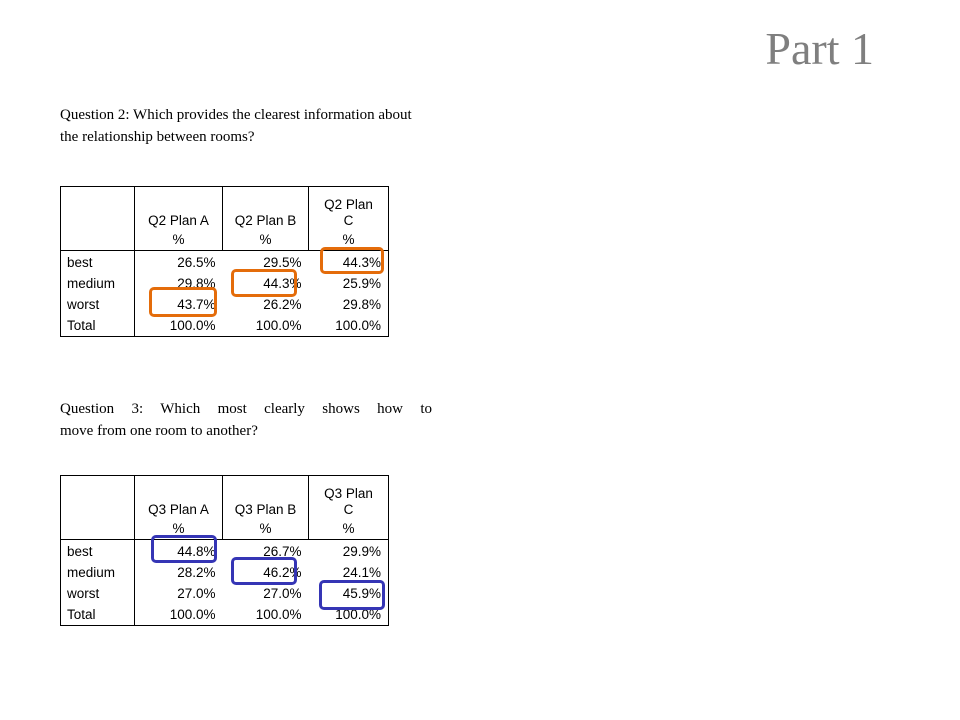 The image size is (960, 720). What do you see at coordinates (178, 208) in the screenshot?
I see `header-plan-a: Q2 Plan A` at bounding box center [178, 208].